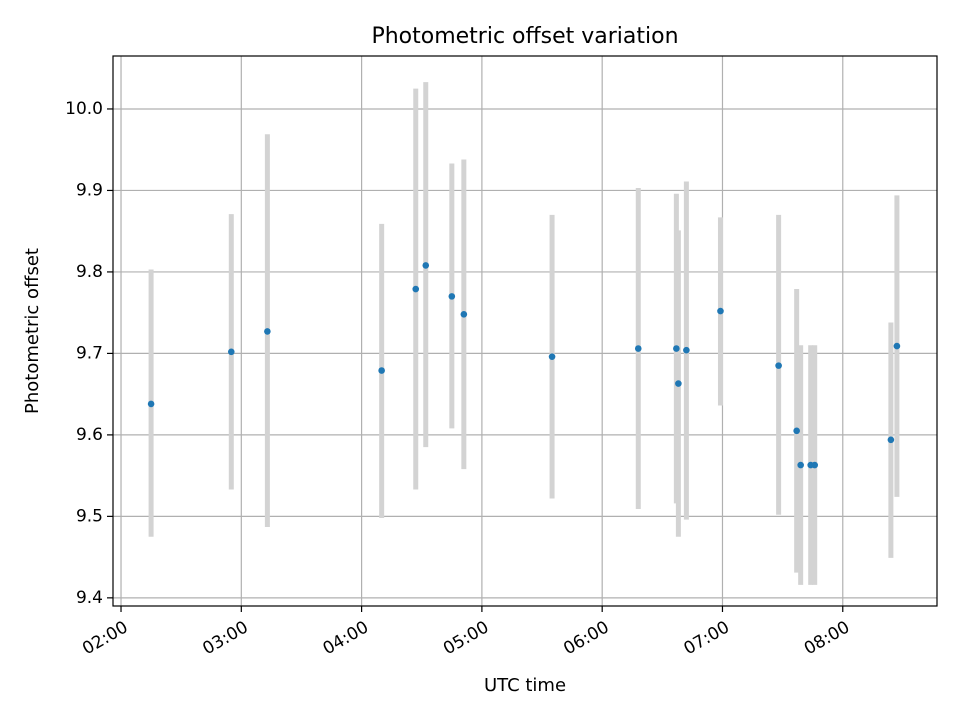 This screenshot has width=960, height=720. Describe the element at coordinates (89, 190) in the screenshot. I see `y-tick-label: 9.9` at that location.